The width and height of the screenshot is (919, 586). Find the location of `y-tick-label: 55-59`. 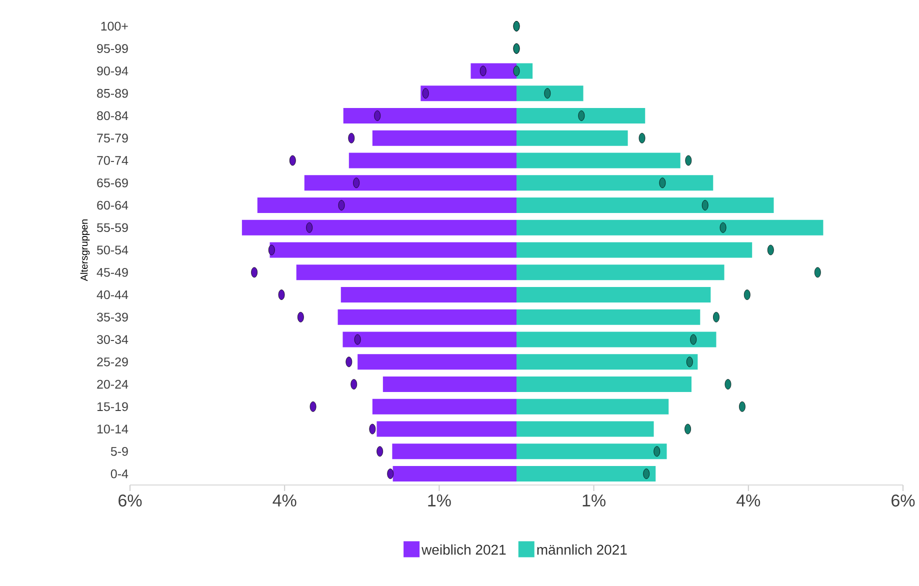

y-tick-label: 55-59 is located at coordinates (112, 227).